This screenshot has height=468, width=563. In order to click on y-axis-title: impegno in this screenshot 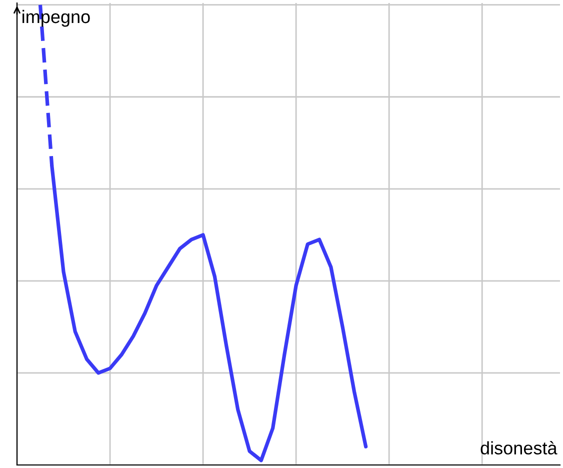, I will do `click(56, 18)`.